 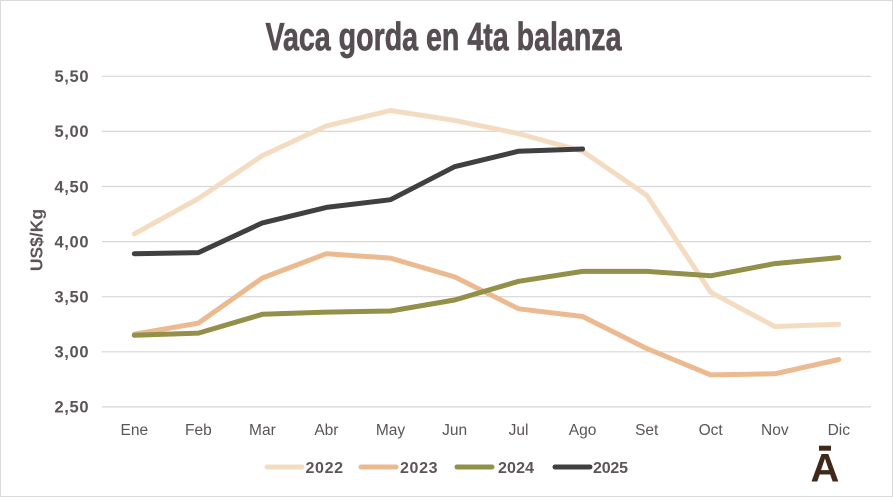 What do you see at coordinates (839, 430) in the screenshot?
I see `svg-text: Dic` at bounding box center [839, 430].